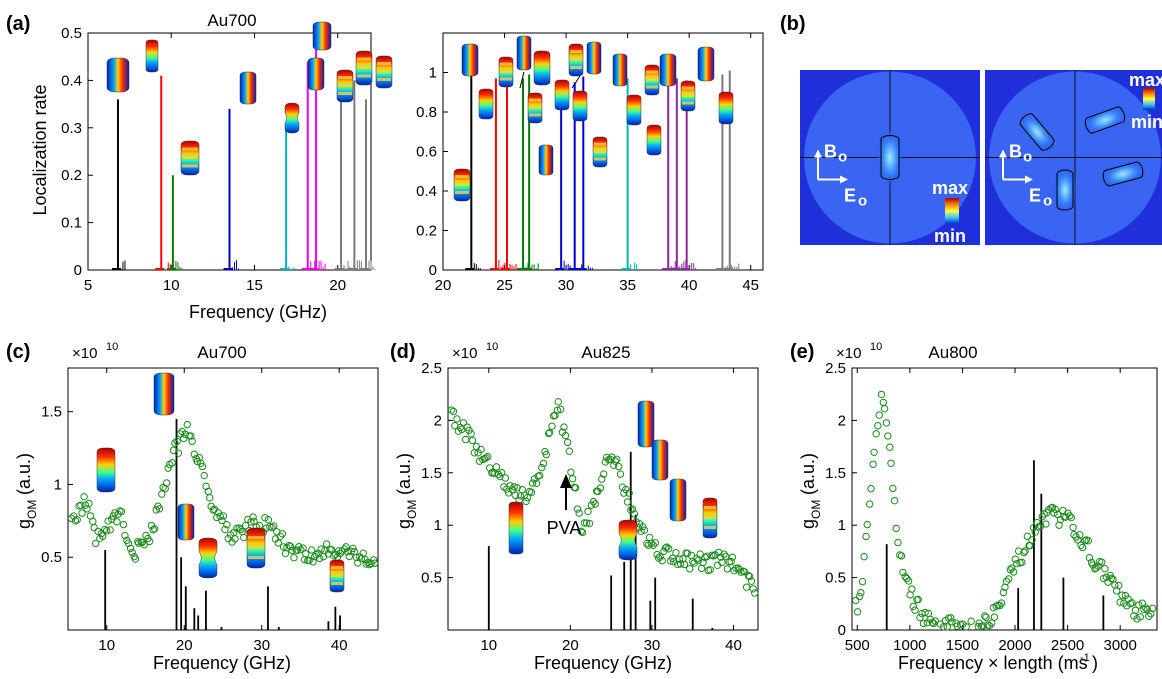 This screenshot has height=679, width=1162. What do you see at coordinates (1095, 663) in the screenshot?
I see `x-axis-title-end: )` at bounding box center [1095, 663].